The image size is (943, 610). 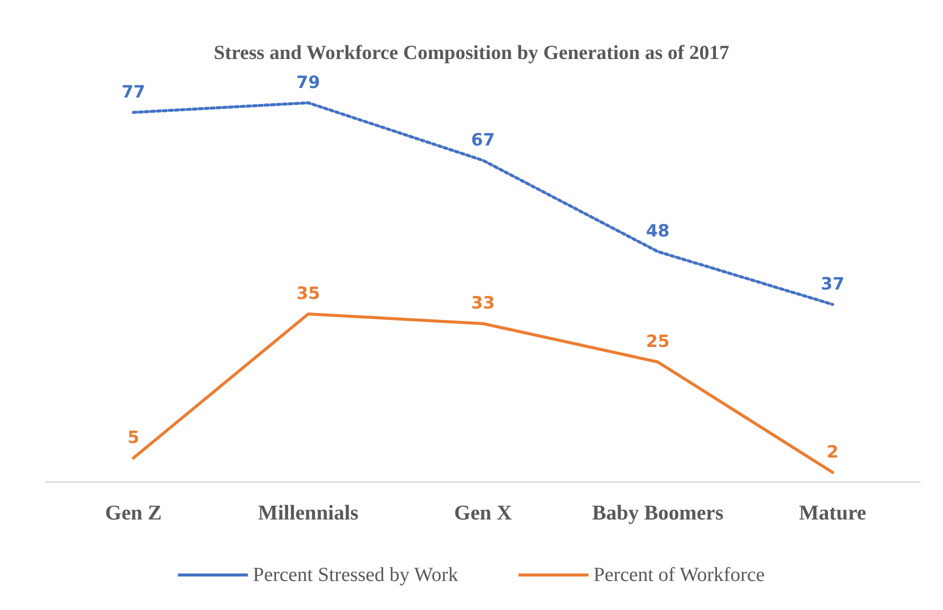 What do you see at coordinates (658, 512) in the screenshot?
I see `x-tick-label: Baby Boomers` at bounding box center [658, 512].